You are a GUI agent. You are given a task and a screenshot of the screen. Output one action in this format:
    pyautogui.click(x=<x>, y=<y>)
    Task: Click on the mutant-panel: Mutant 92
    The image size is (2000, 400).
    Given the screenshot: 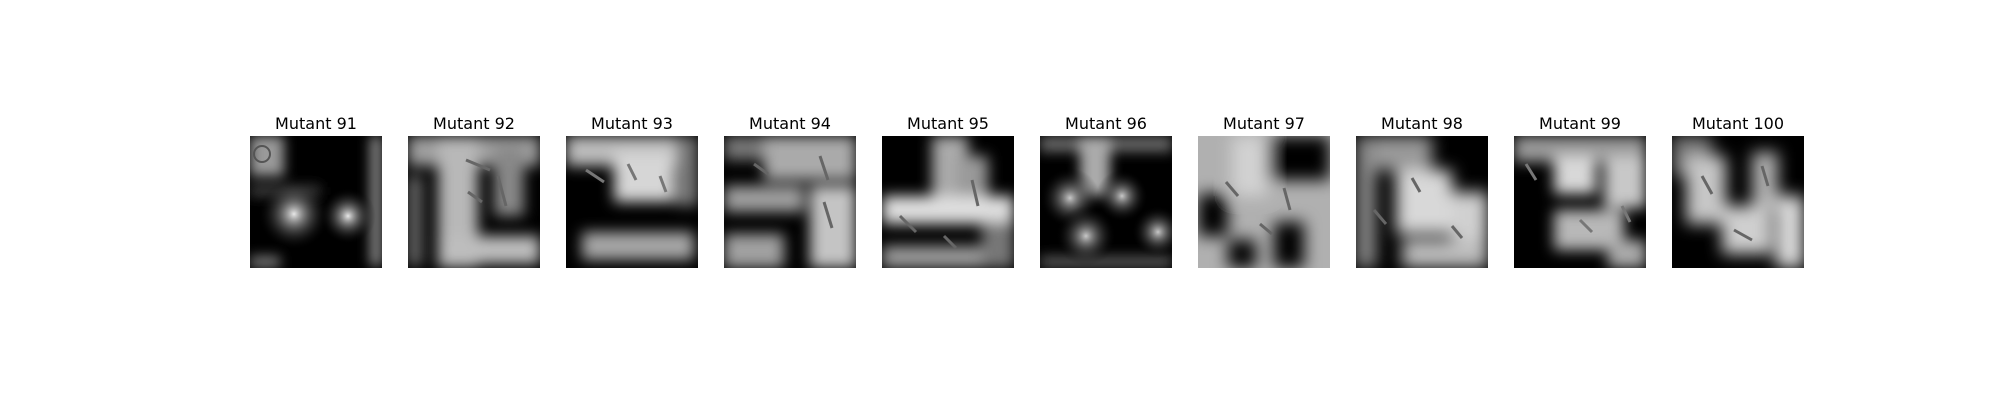 What is the action you would take?
    pyautogui.click(x=474, y=190)
    